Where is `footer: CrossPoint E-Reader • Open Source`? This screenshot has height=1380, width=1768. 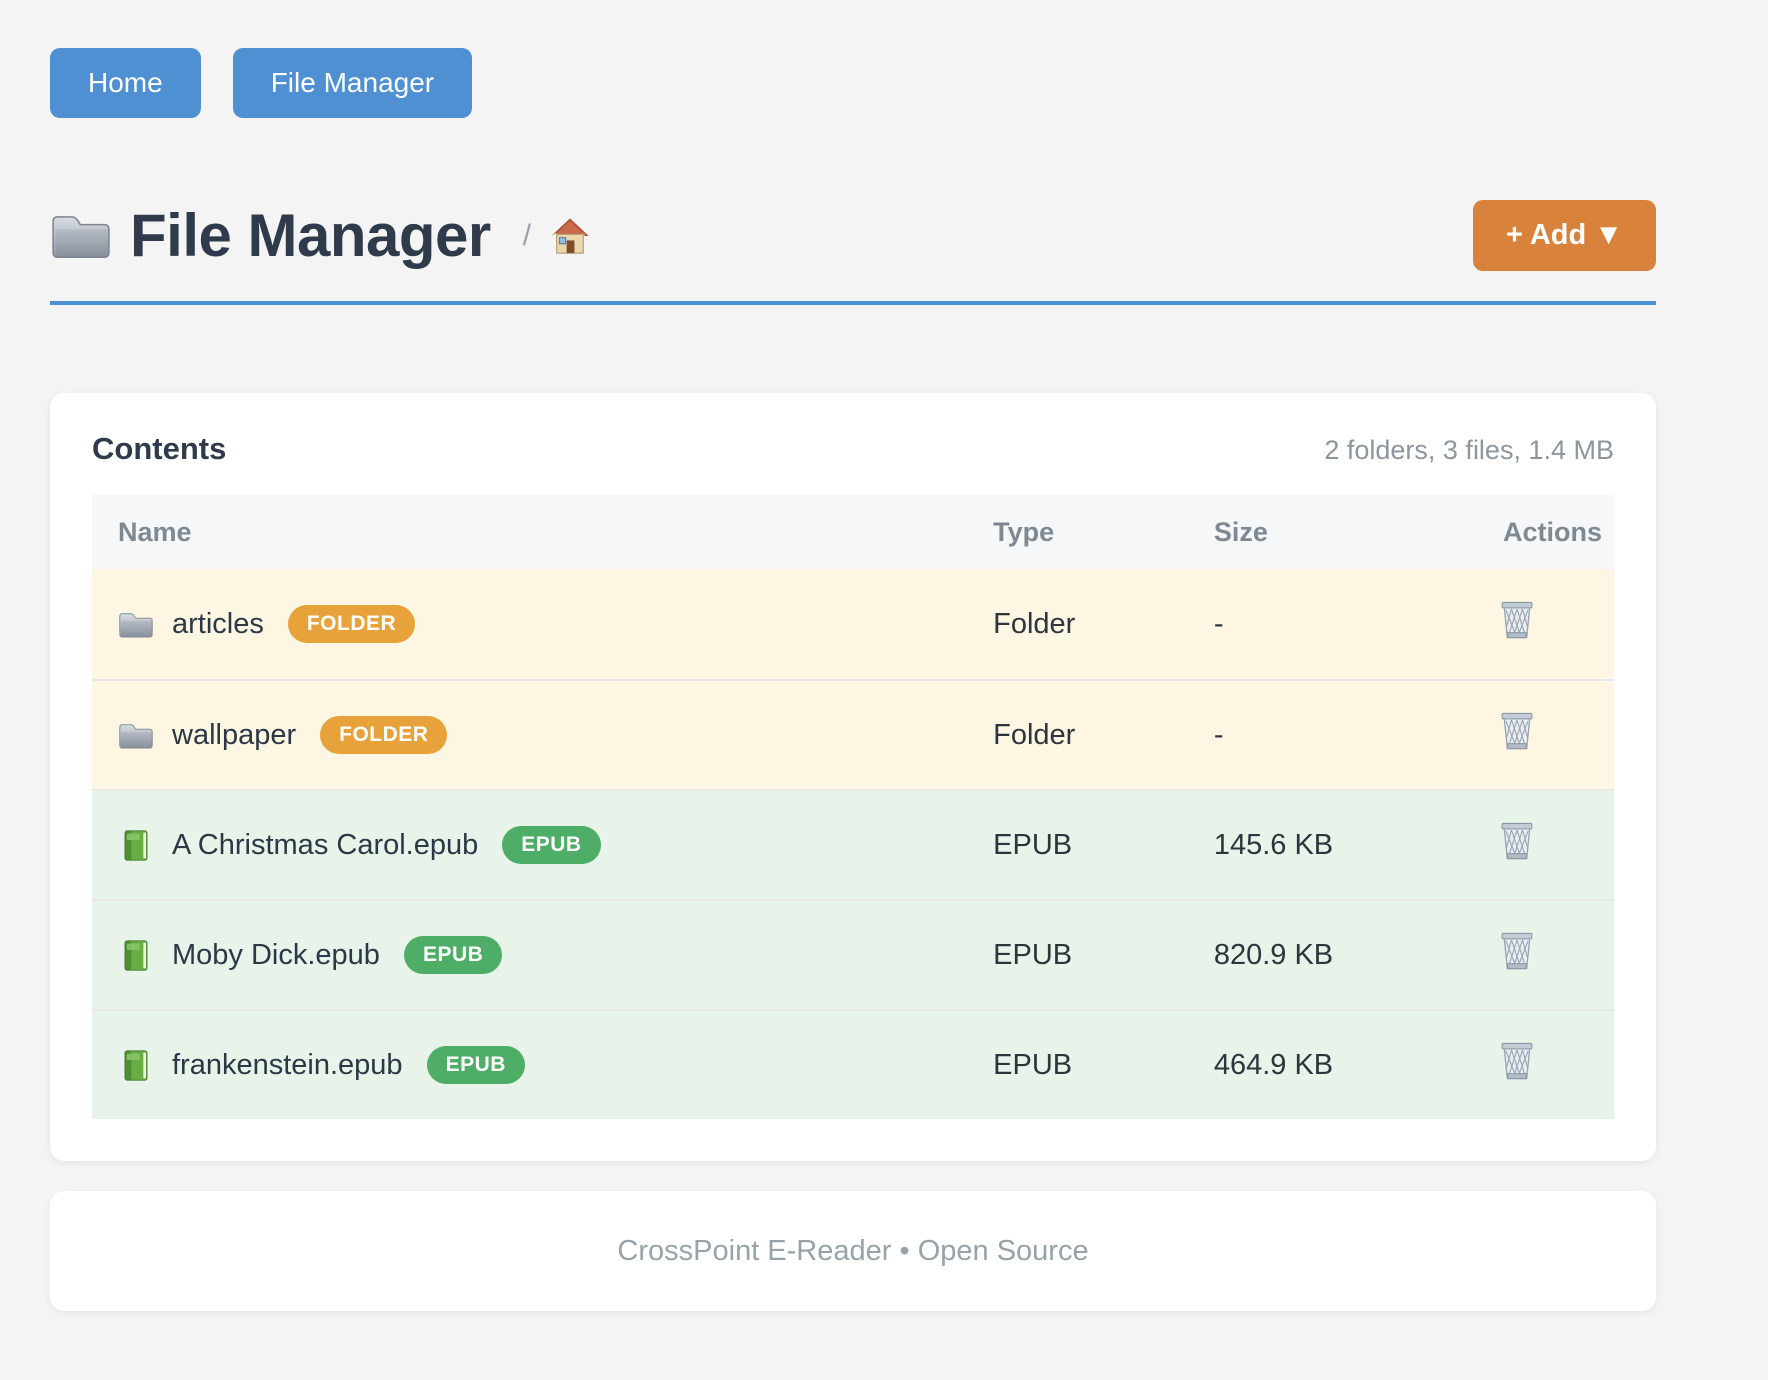
footer: CrossPoint E-Reader • Open Source is located at coordinates (853, 1251).